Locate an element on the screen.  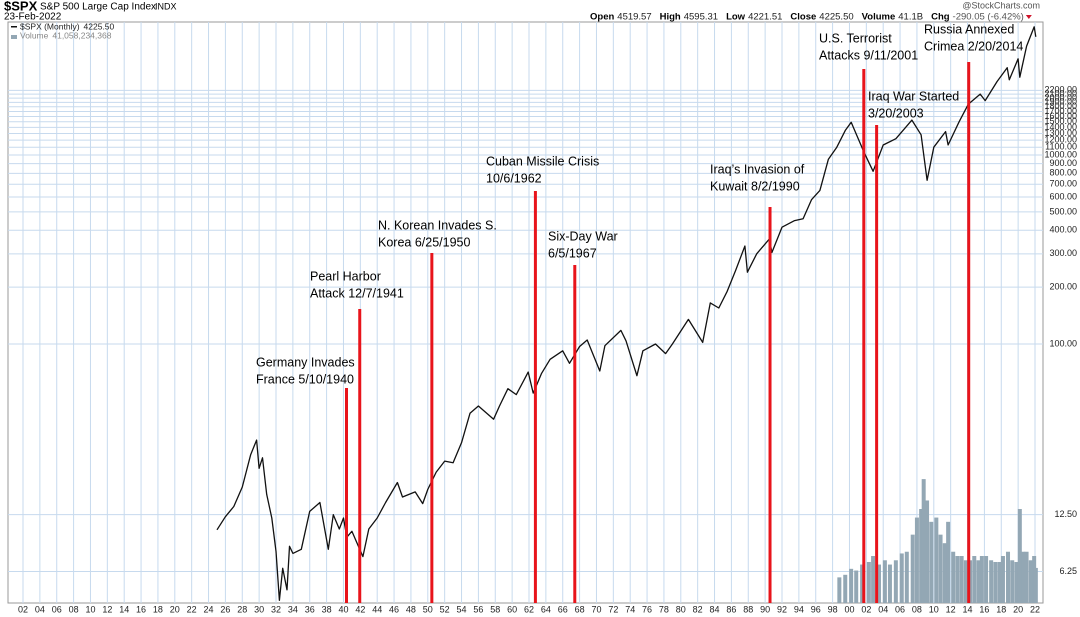
x-tick-label: 68 is located at coordinates (580, 609).